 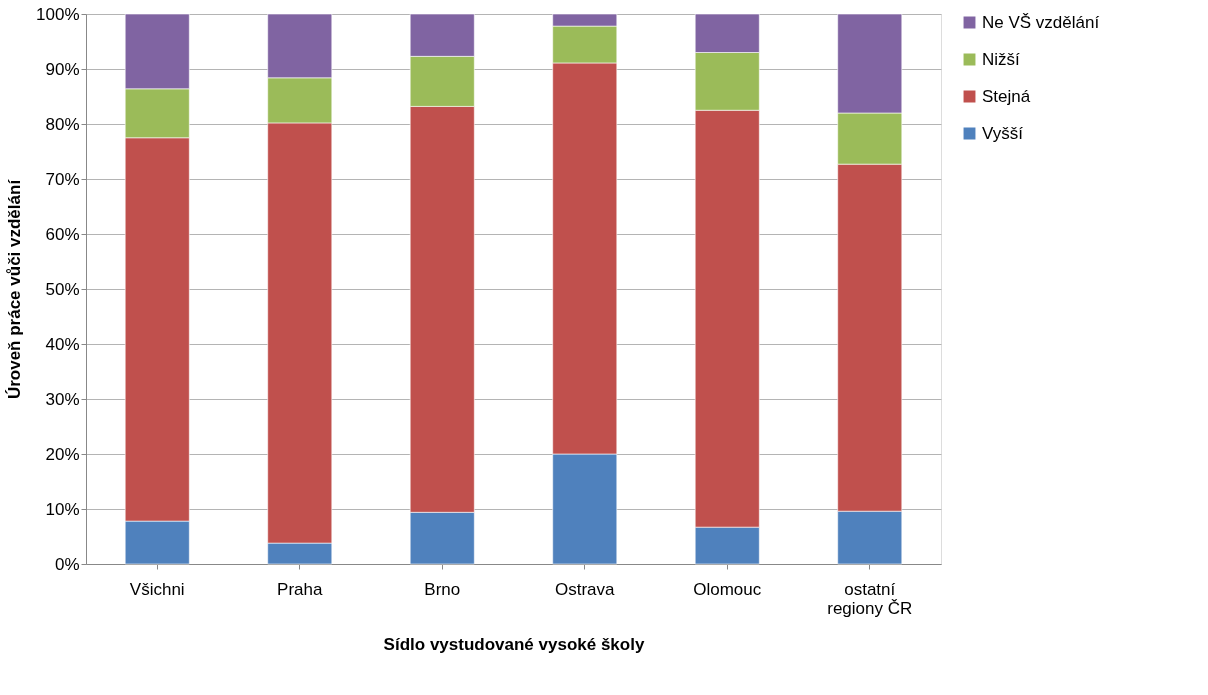 What do you see at coordinates (62, 399) in the screenshot?
I see `y-tick-label: 30%` at bounding box center [62, 399].